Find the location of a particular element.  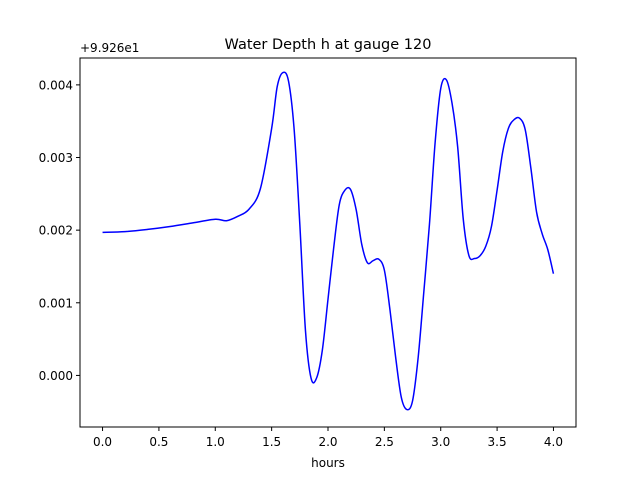

y-tick-label: 0.003 is located at coordinates (56, 158).